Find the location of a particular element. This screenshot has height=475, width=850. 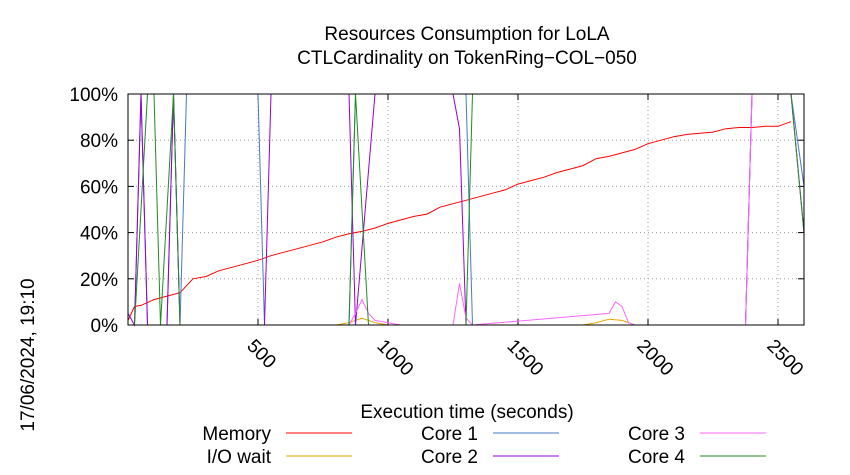

x-tick-label: 1000 is located at coordinates (394, 358).